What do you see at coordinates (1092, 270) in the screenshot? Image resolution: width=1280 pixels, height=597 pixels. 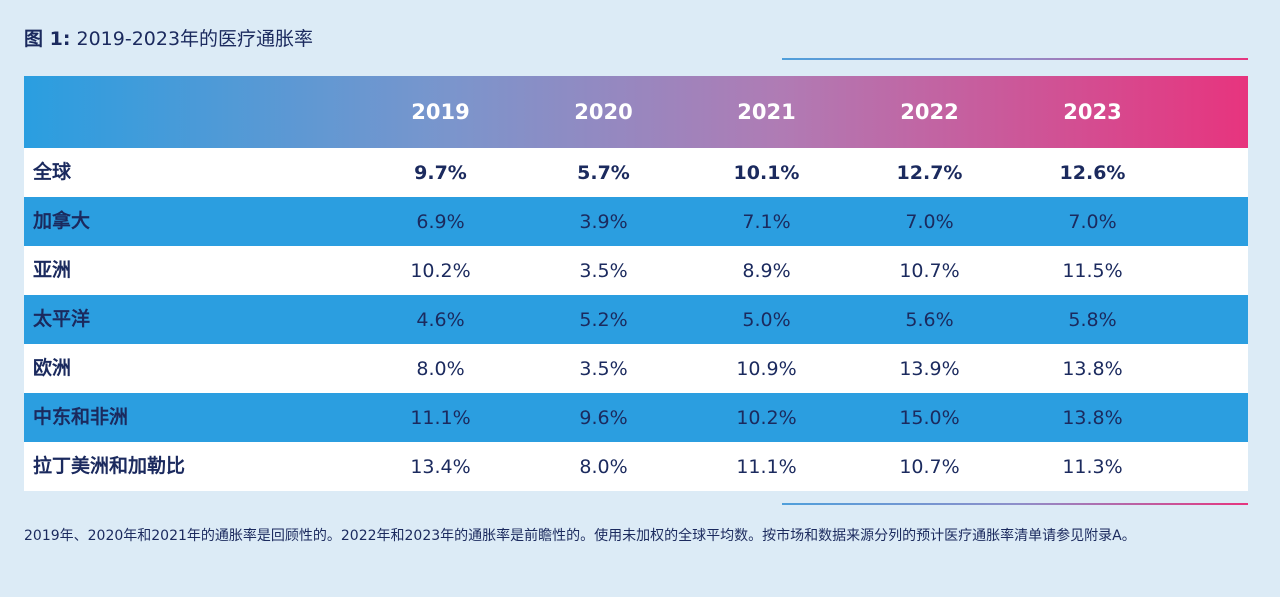 I see `table-cell: 11.5%` at bounding box center [1092, 270].